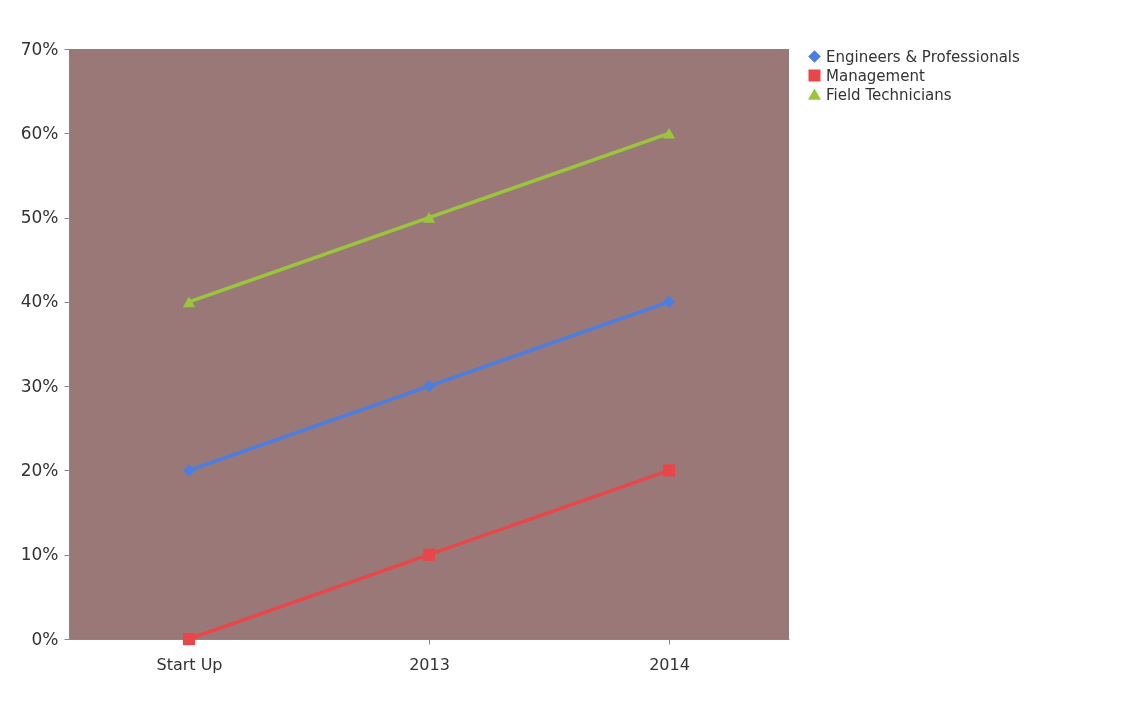 The height and width of the screenshot is (722, 1121). I want to click on y-tick-label: 30%, so click(39, 385).